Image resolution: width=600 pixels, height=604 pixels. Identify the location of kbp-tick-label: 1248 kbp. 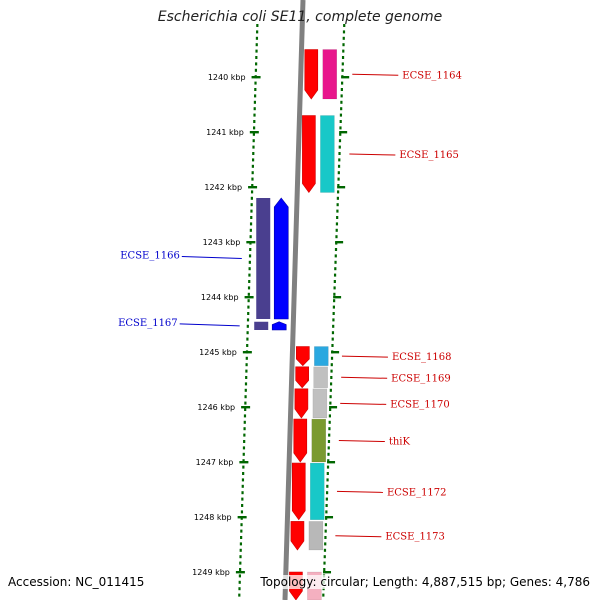
(213, 517).